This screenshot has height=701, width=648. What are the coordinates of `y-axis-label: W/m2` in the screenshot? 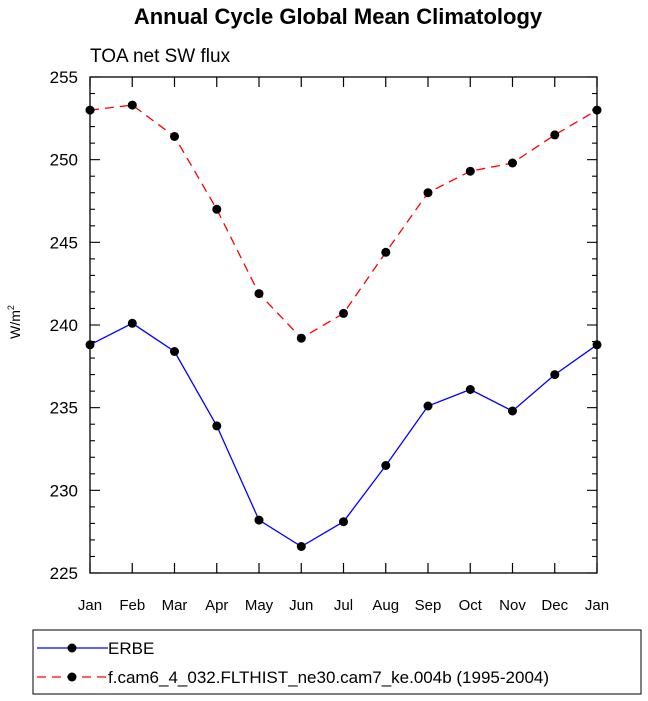 It's located at (14, 322).